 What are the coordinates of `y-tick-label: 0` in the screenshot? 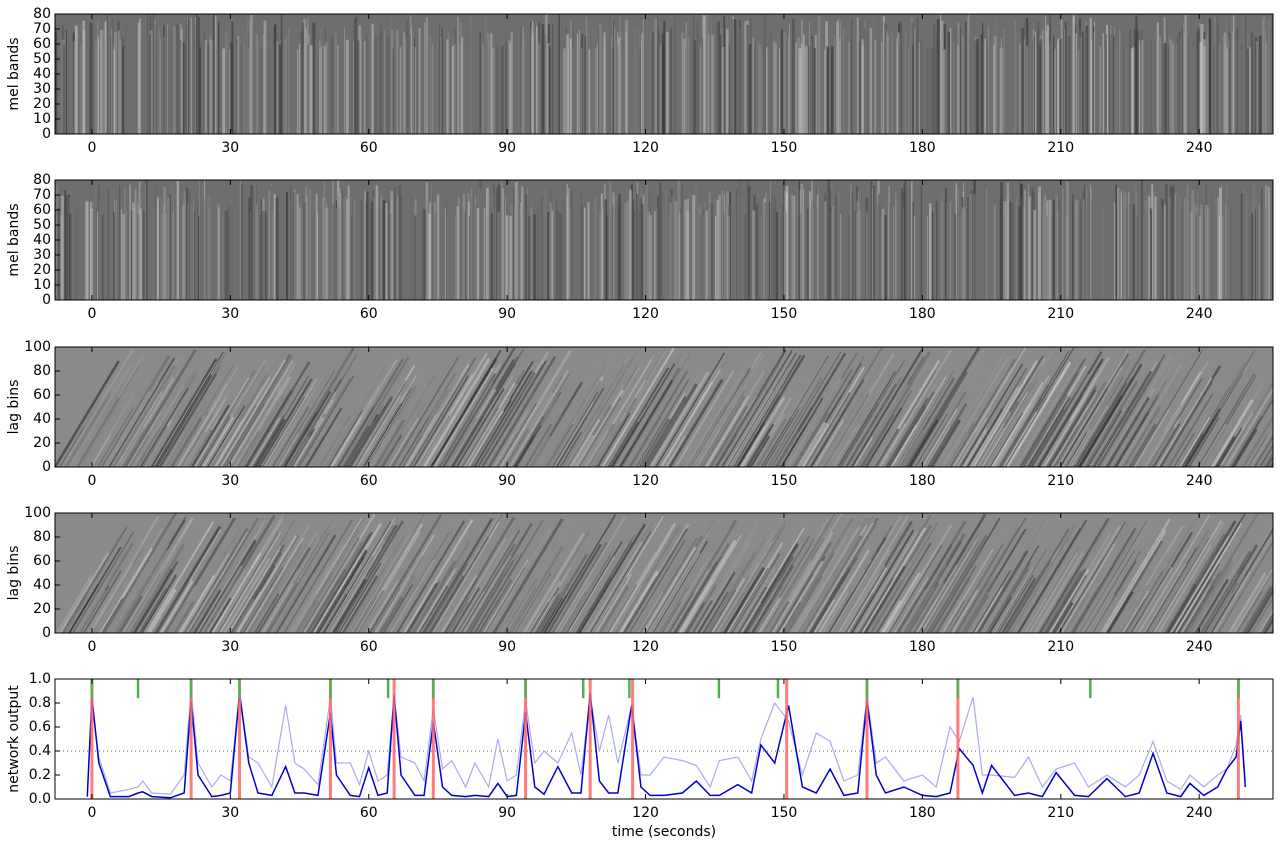 It's located at (46, 633).